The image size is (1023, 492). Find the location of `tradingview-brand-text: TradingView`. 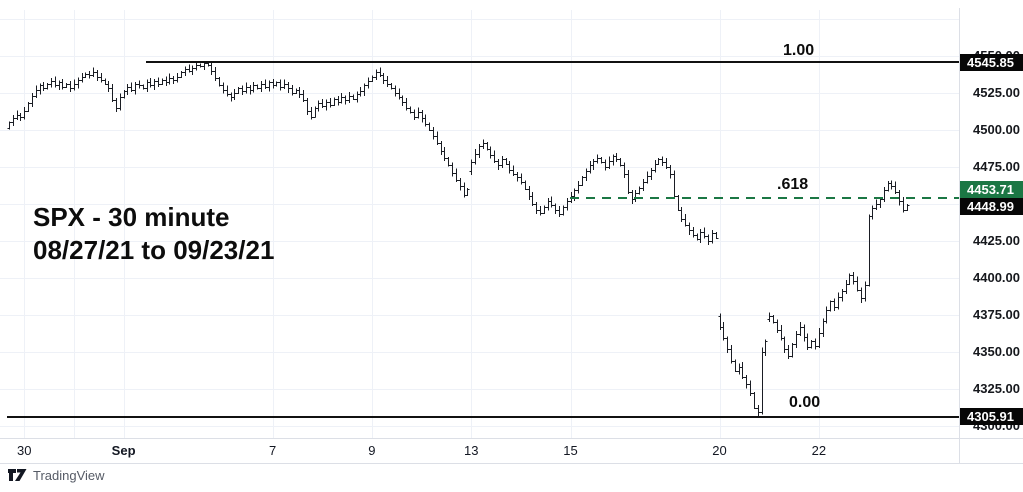

tradingview-brand-text: TradingView is located at coordinates (69, 475).